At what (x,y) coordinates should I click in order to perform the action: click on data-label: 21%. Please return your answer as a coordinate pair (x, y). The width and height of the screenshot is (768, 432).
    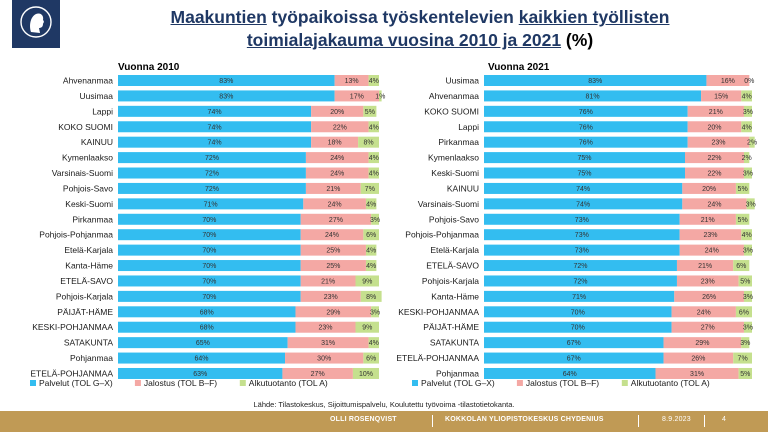
    Looking at the image, I should click on (328, 281).